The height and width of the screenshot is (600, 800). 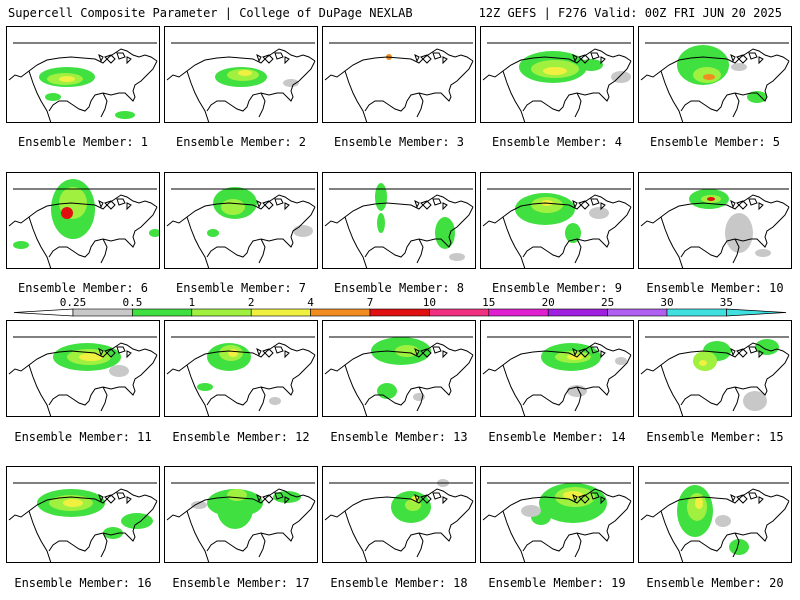 What do you see at coordinates (548, 302) in the screenshot?
I see `colorbar-tick-label: 20` at bounding box center [548, 302].